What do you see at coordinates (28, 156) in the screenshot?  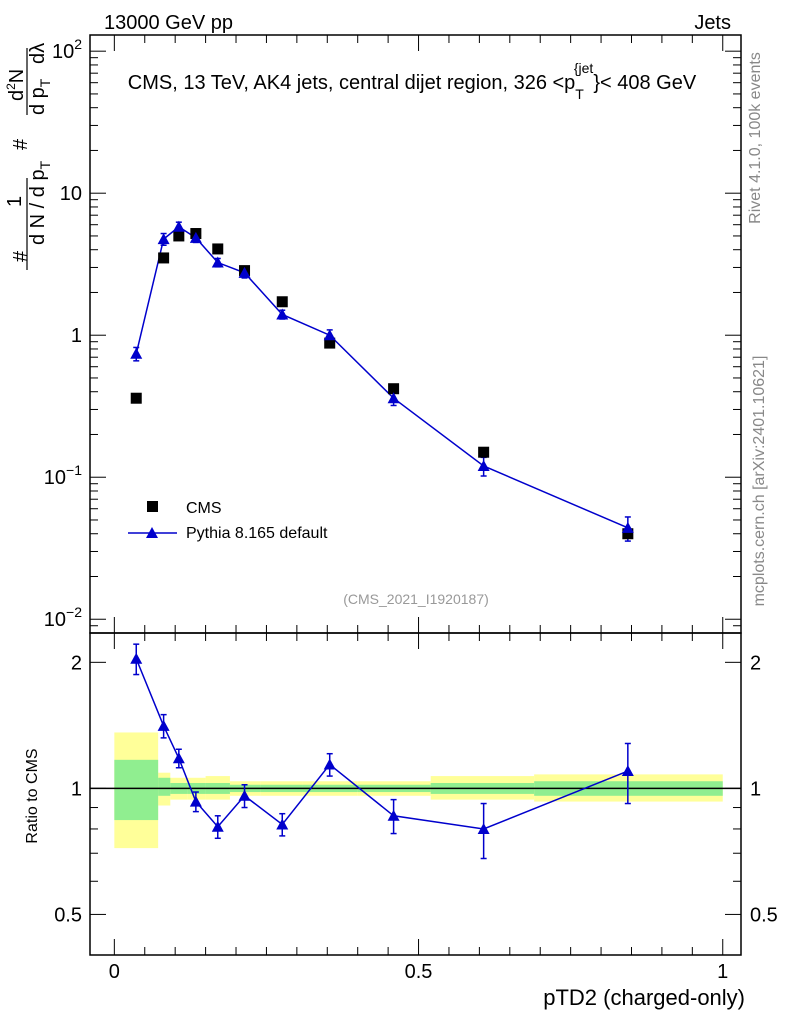 I see `main-y-axis-label: # 1 d N / d pT # d2N d pT dλ` at bounding box center [28, 156].